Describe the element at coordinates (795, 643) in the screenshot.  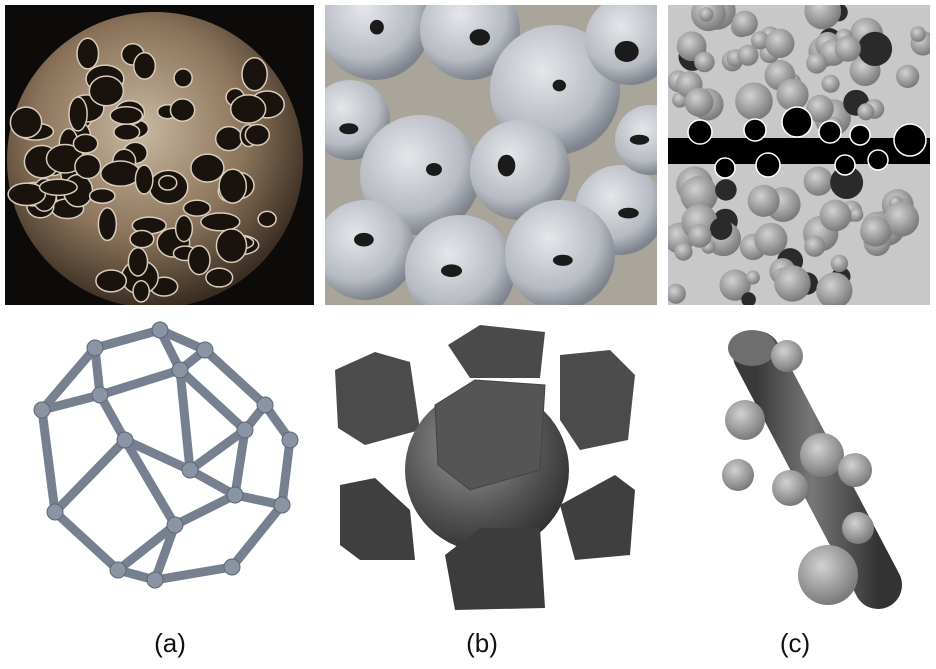
I see `panel-label: (c)` at that location.